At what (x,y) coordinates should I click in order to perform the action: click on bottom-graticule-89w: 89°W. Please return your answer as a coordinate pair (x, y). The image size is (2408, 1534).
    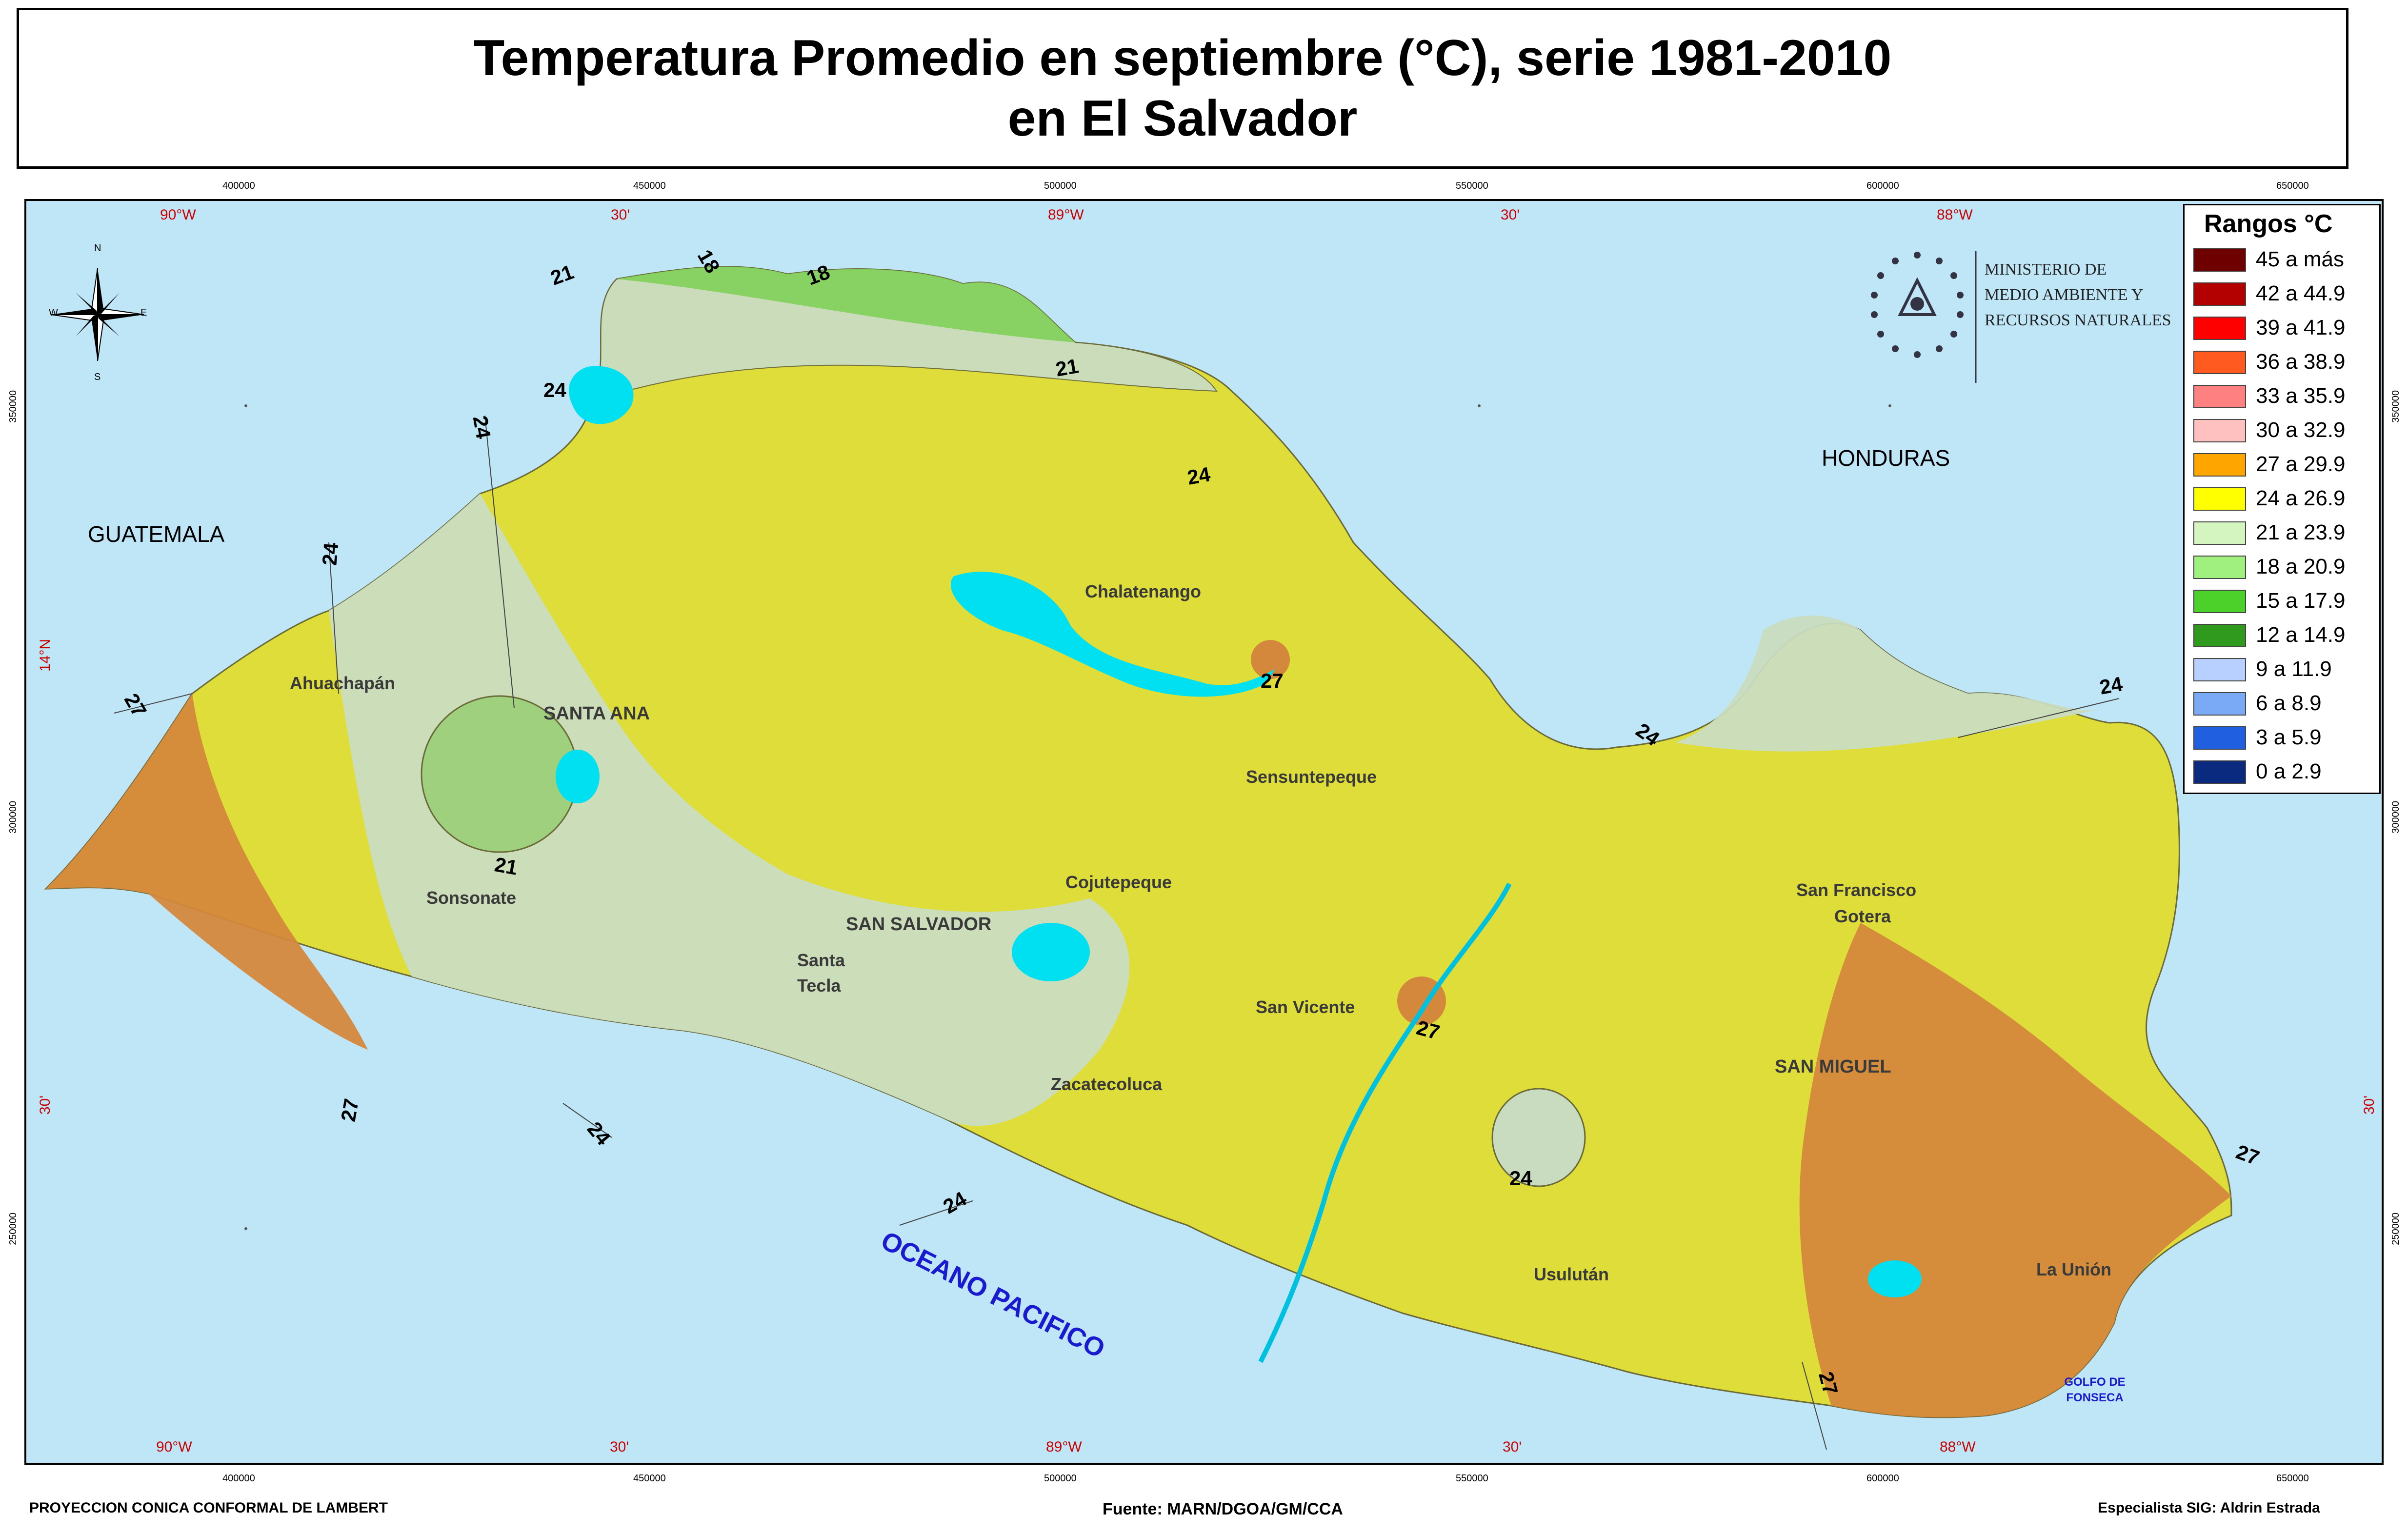
    Looking at the image, I should click on (1064, 1447).